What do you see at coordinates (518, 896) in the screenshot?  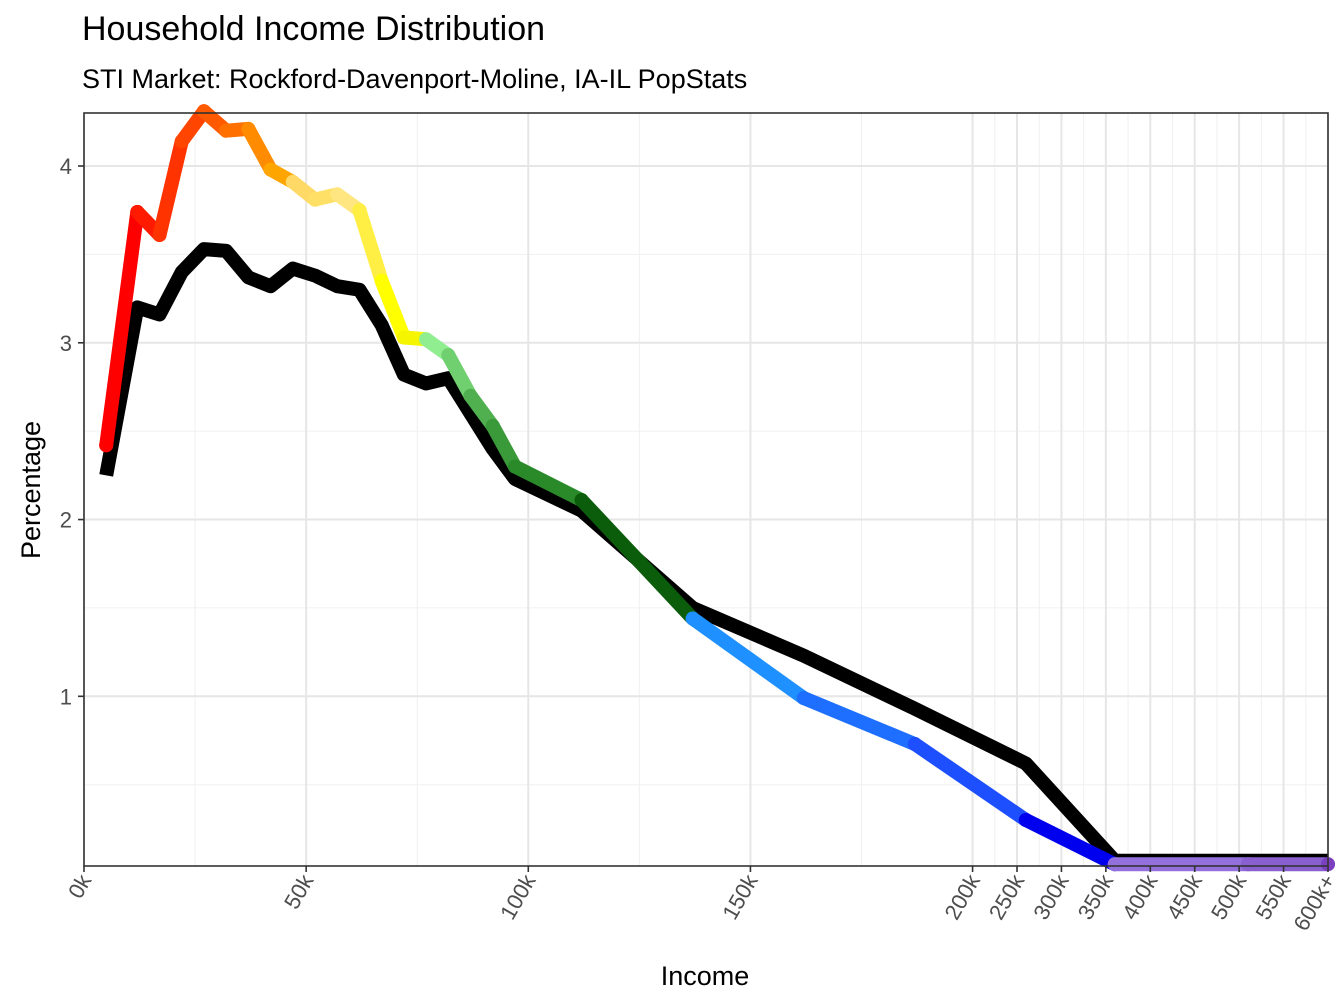 I see `x-tick-label: 100k` at bounding box center [518, 896].